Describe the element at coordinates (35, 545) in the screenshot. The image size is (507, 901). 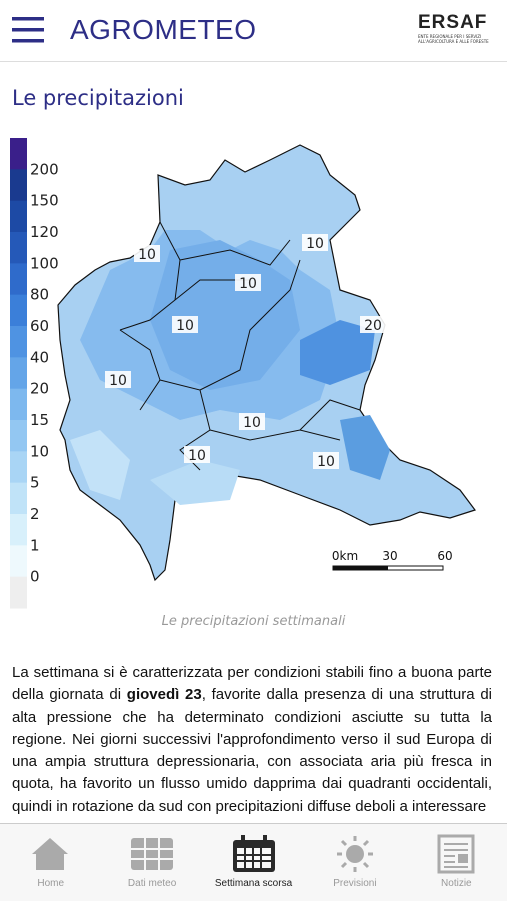
I see `legend-label: 1` at that location.